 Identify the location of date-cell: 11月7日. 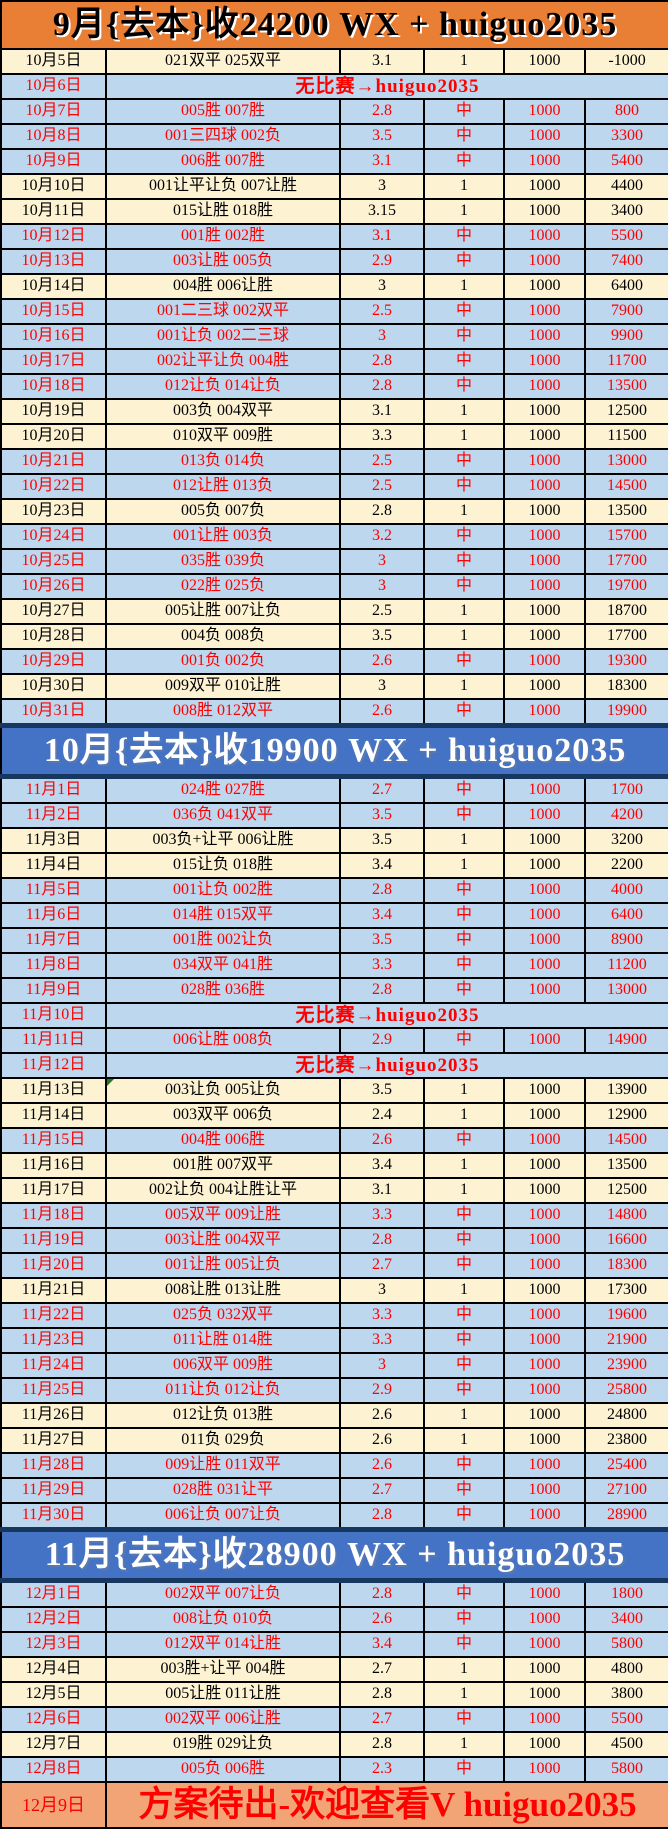
(53, 940).